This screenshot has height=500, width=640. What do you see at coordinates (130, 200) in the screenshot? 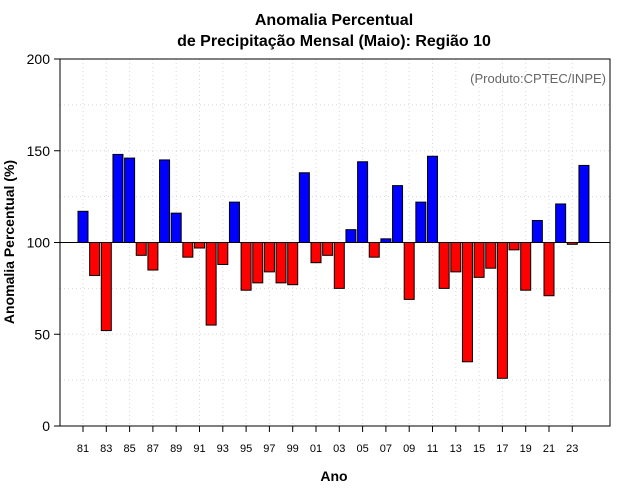
I see `bar-1985` at bounding box center [130, 200].